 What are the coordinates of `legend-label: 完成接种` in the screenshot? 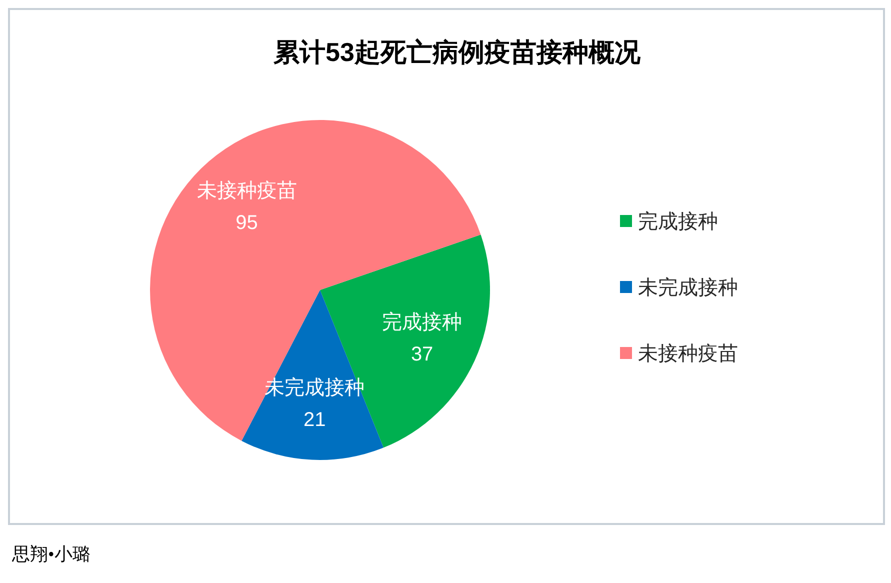 It's located at (678, 221).